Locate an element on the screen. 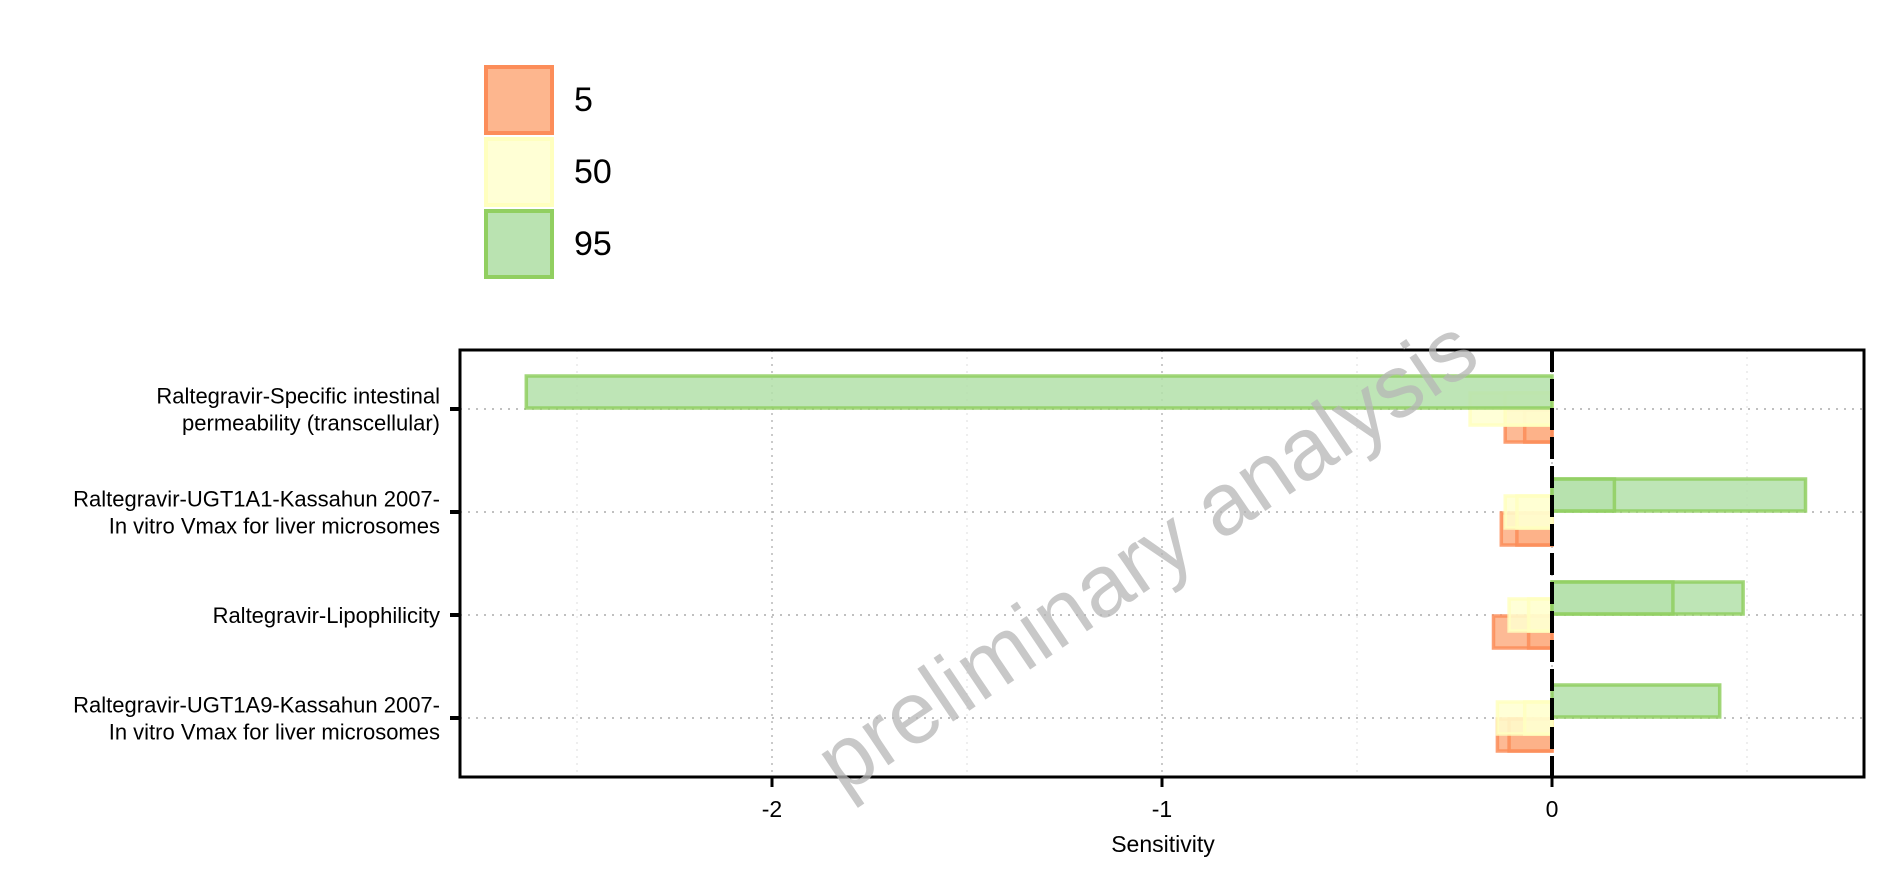 Image resolution: width=1889 pixels, height=878 pixels. x-axis-title: Sensitivity is located at coordinates (1163, 844).